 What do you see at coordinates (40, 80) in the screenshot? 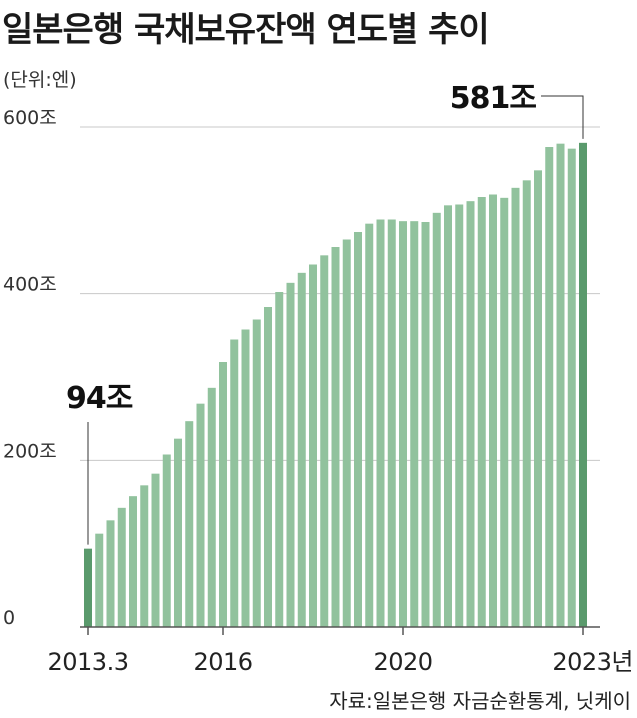
I see `unit-label: (단위:엔)` at bounding box center [40, 80].